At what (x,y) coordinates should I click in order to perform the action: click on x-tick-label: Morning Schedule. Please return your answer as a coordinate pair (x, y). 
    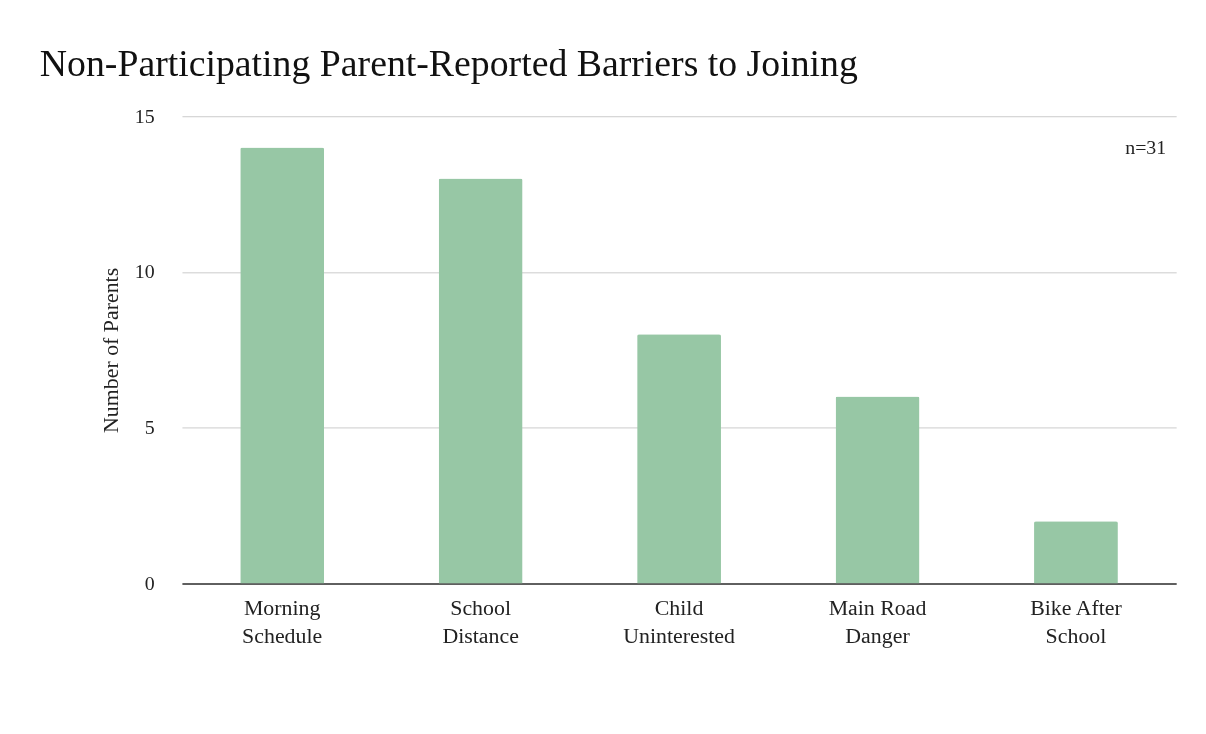
    Looking at the image, I should click on (282, 621).